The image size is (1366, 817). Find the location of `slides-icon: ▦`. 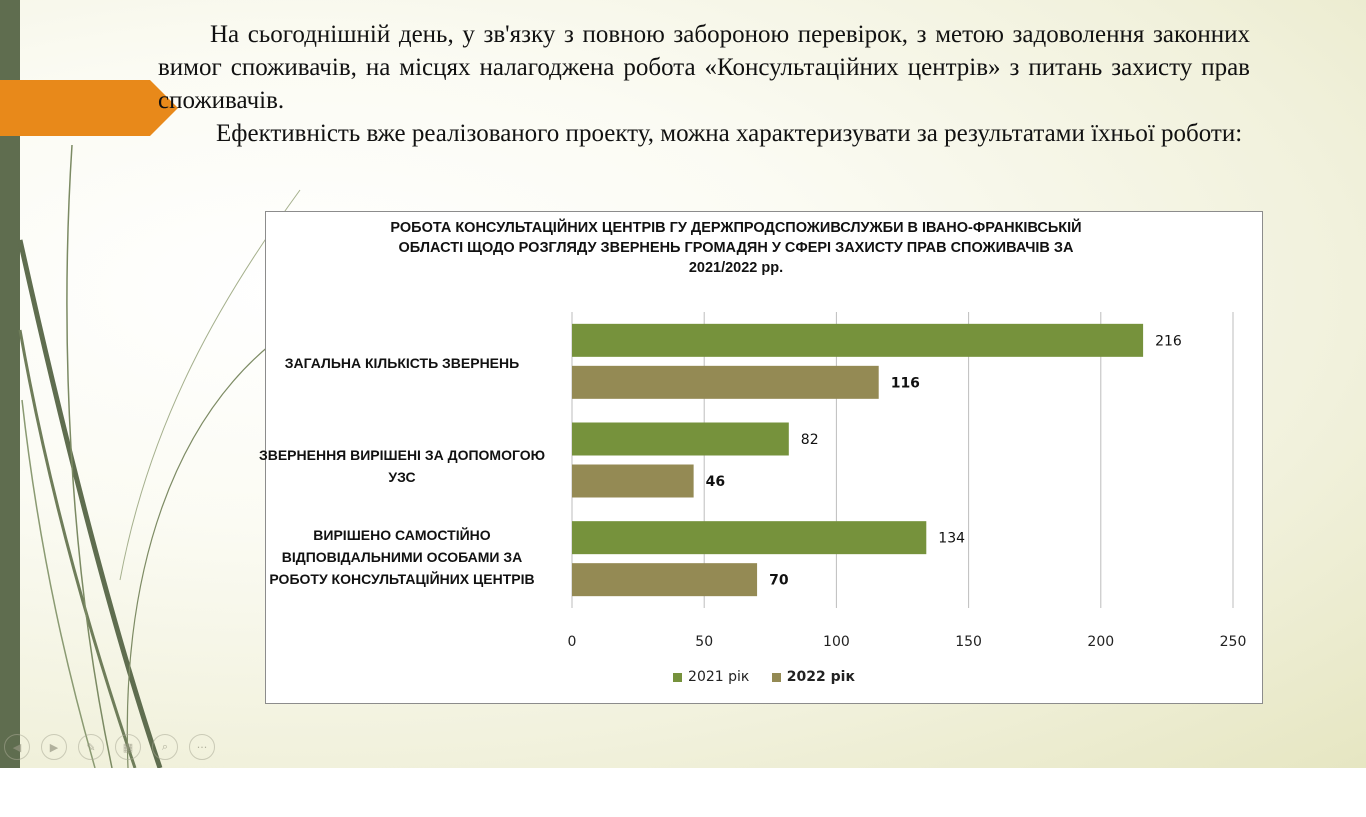

slides-icon: ▦ is located at coordinates (128, 747).